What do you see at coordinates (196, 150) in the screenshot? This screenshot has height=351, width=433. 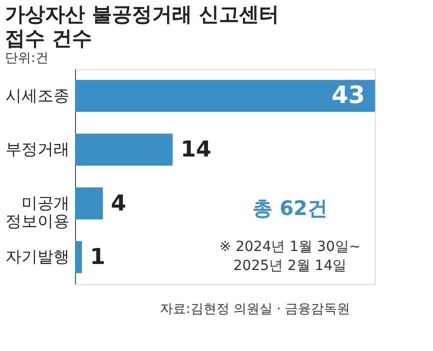 I see `data-label: 14` at bounding box center [196, 150].